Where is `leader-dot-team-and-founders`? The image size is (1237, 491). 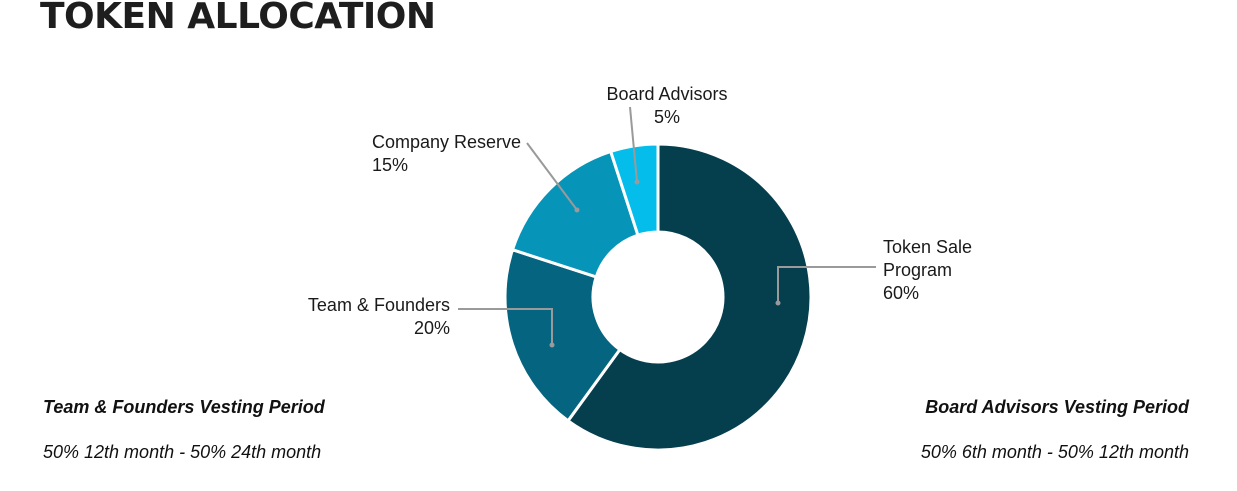
leader-dot-team-and-founders is located at coordinates (552, 345).